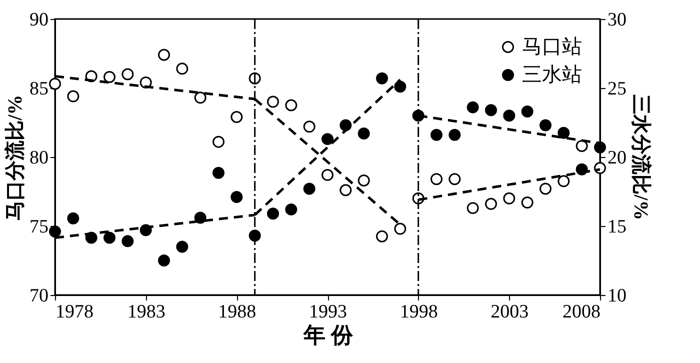 The height and width of the screenshot is (363, 700). I want to click on legend-label: 三水站, so click(552, 75).